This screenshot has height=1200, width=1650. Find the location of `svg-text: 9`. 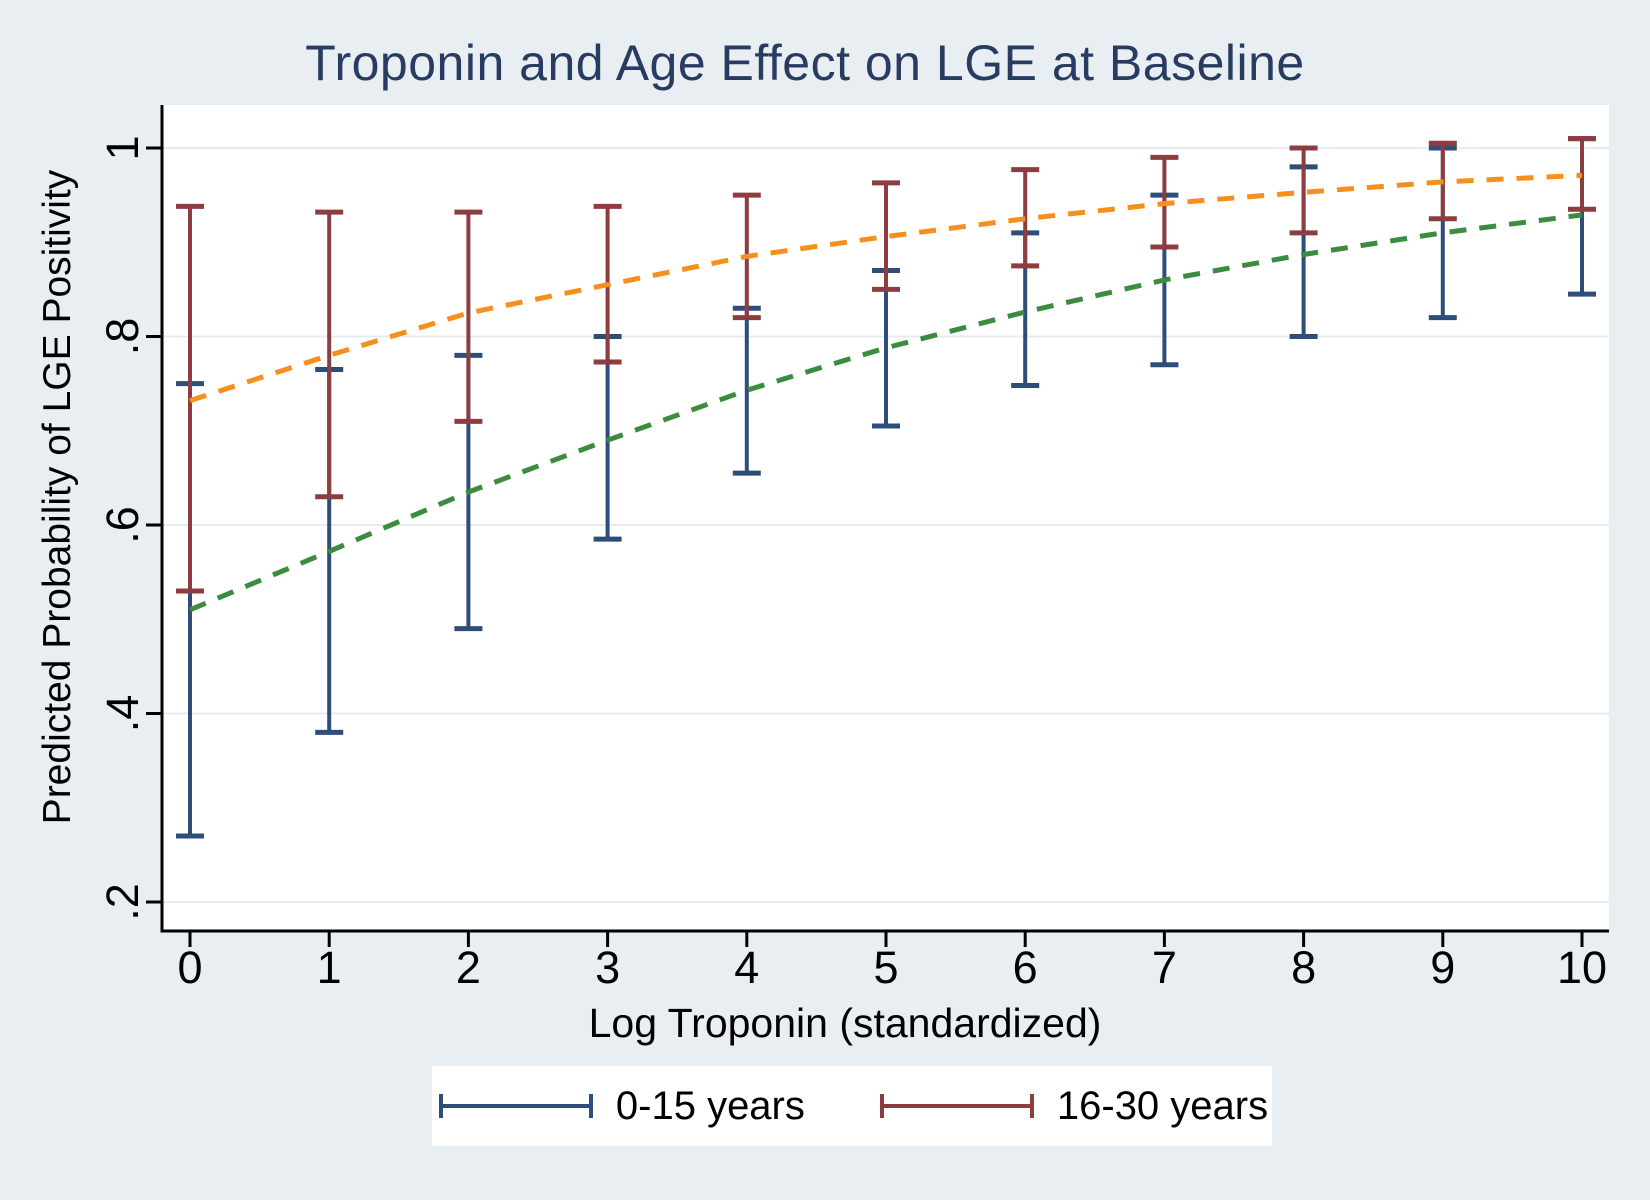

svg-text: 9 is located at coordinates (1442, 967).